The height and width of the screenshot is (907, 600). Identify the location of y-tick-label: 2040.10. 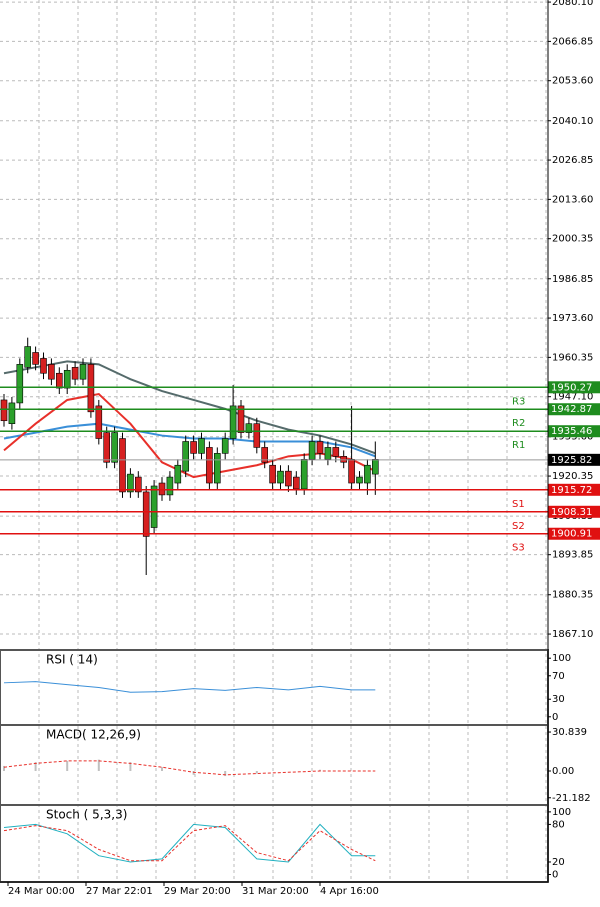
(572, 121).